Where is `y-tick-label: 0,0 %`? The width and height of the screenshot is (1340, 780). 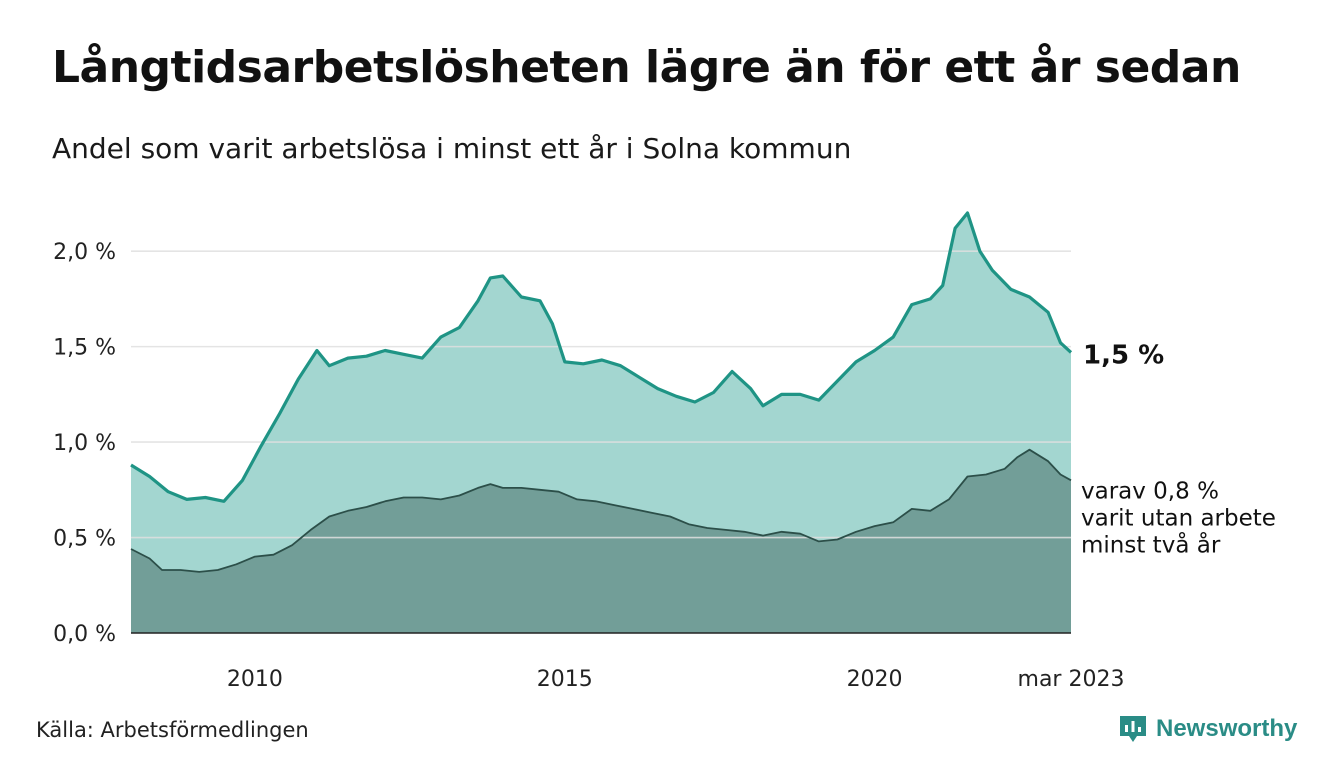 y-tick-label: 0,0 % is located at coordinates (84, 634).